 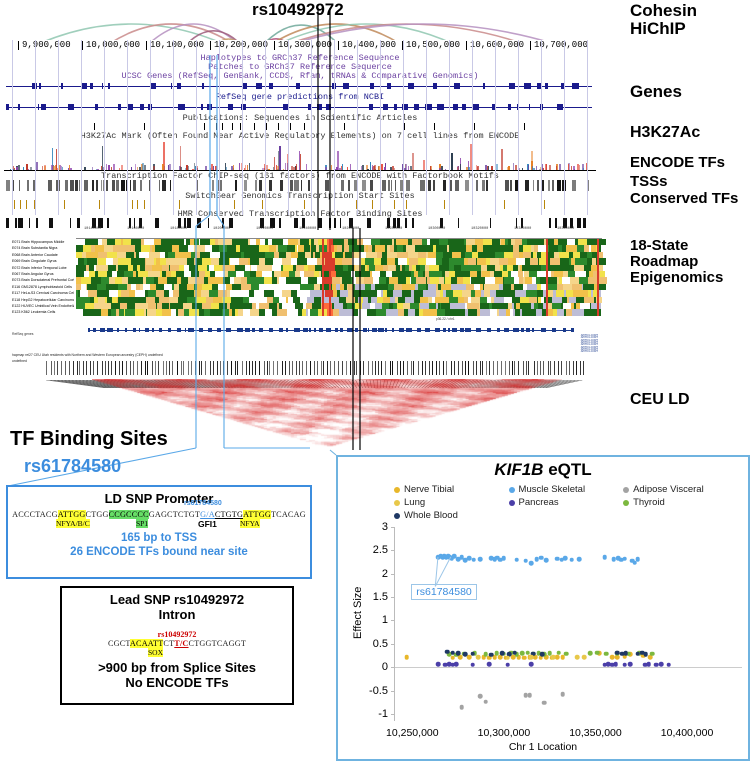 I want to click on refseq-genes-track, so click(x=300, y=107).